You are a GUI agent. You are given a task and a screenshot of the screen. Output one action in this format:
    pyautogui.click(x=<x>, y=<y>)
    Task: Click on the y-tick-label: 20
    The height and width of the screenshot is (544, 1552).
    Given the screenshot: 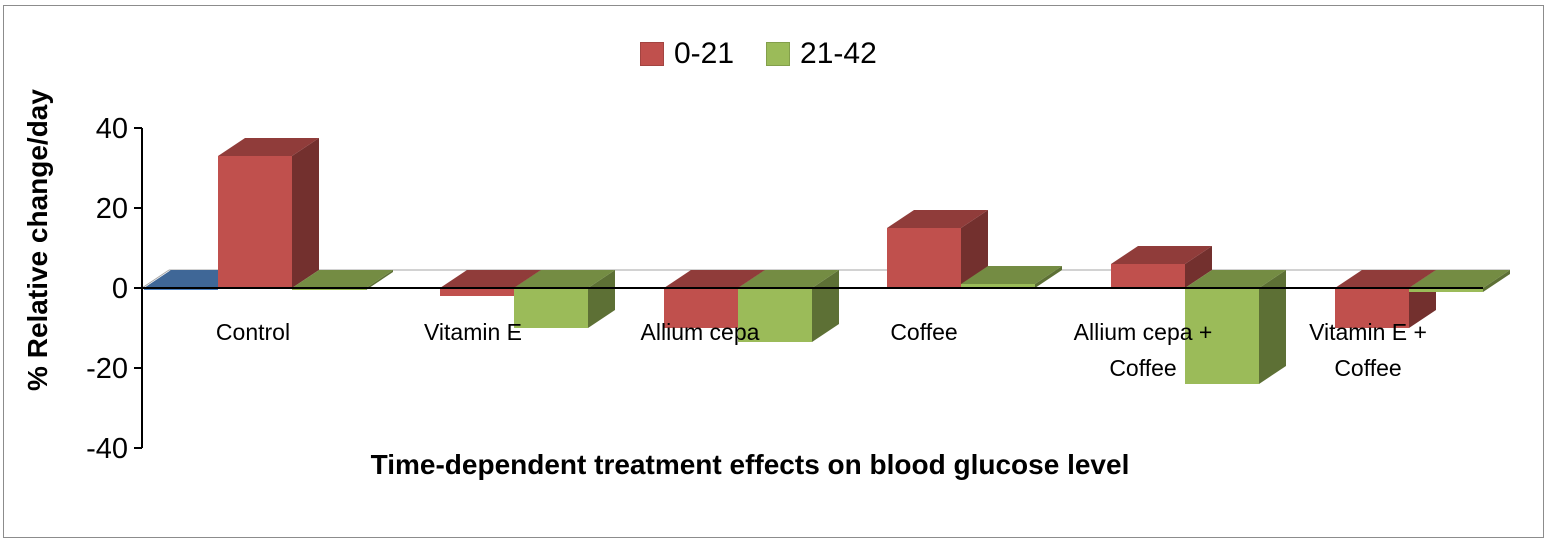 What is the action you would take?
    pyautogui.click(x=112, y=209)
    